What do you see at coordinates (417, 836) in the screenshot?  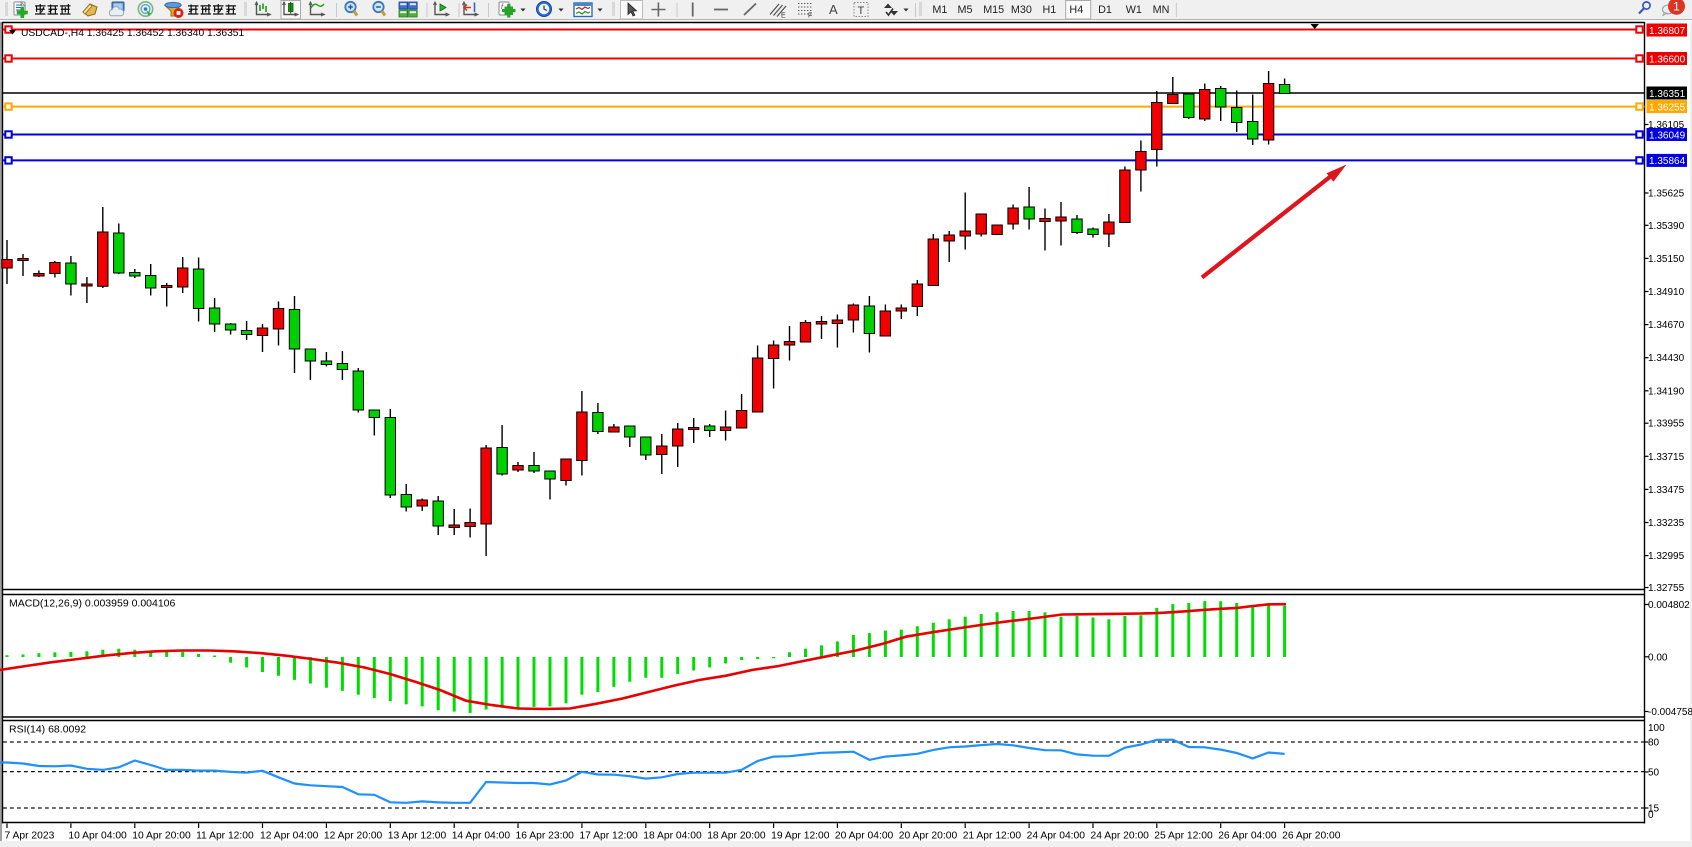 I see `svg-text: 13 Apr 12:00` at bounding box center [417, 836].